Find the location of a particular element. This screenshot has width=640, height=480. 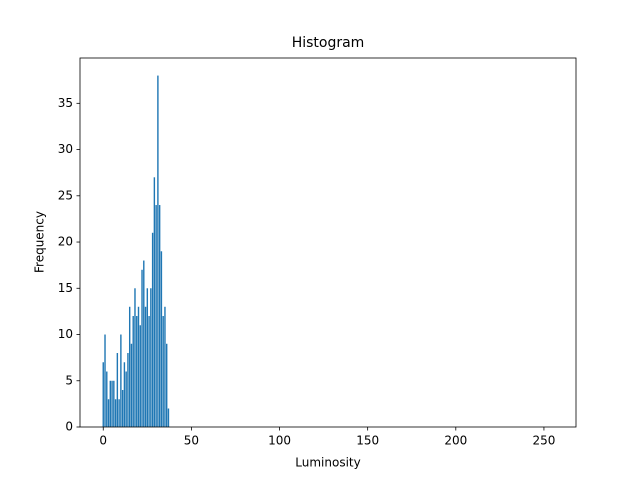

x-tick-label: 100 is located at coordinates (279, 441).